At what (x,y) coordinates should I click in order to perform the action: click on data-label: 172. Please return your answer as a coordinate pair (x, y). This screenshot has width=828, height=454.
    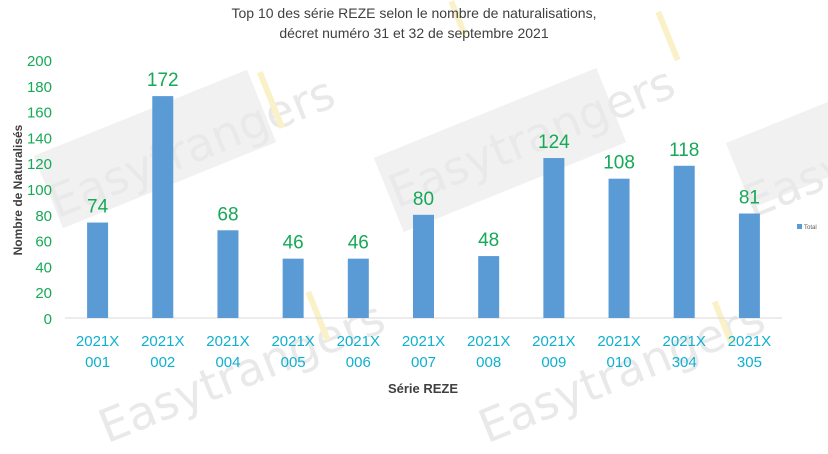
    Looking at the image, I should click on (163, 80).